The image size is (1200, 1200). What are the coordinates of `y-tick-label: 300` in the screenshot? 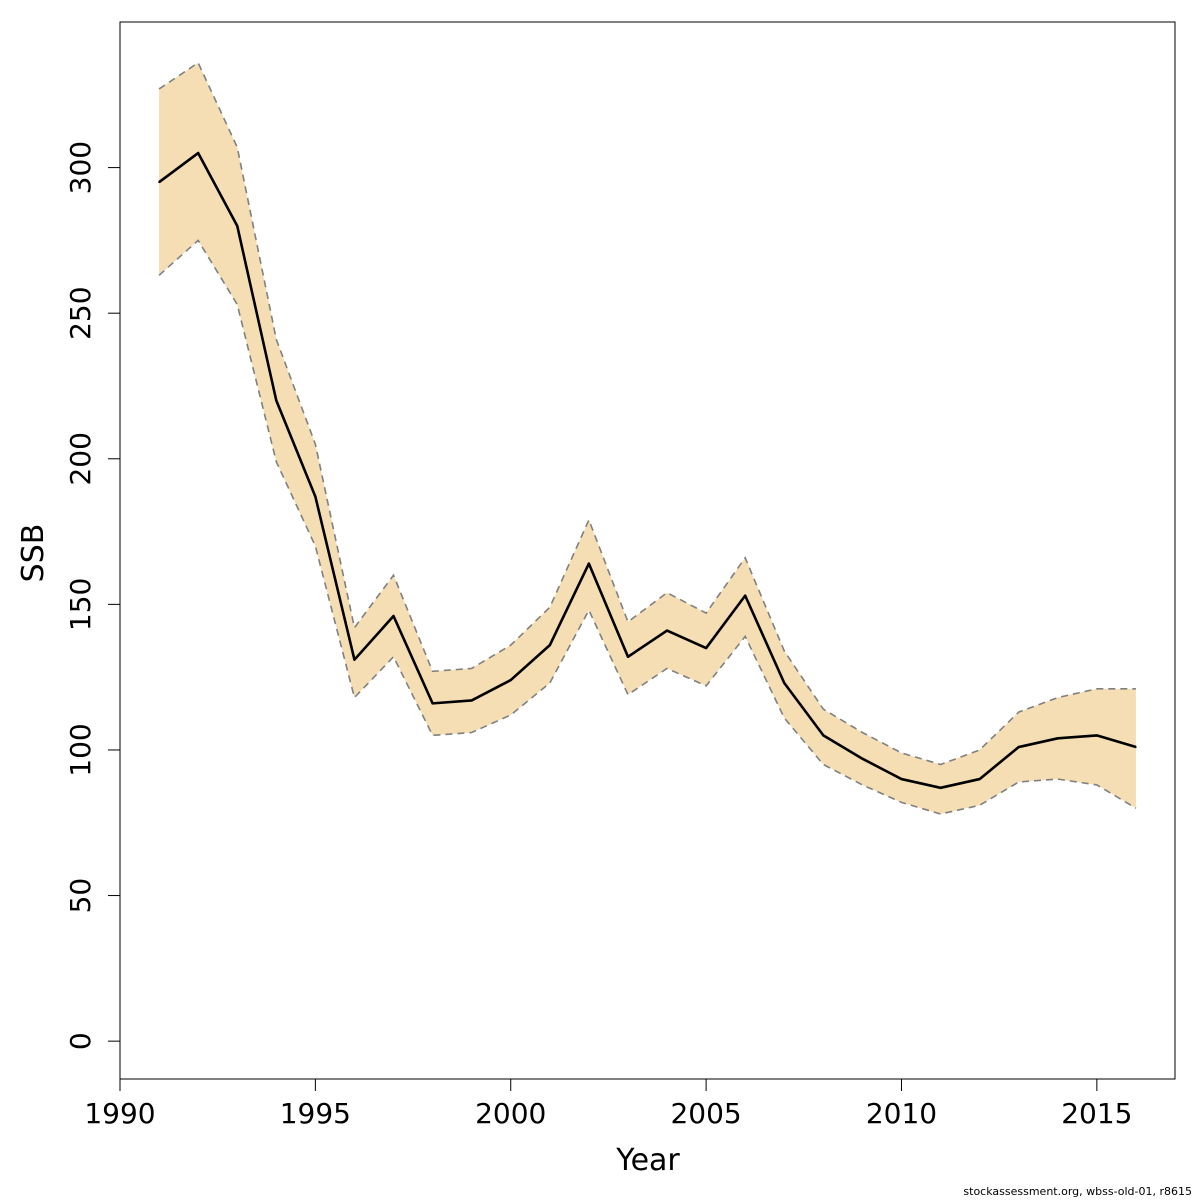 It's located at (80, 167).